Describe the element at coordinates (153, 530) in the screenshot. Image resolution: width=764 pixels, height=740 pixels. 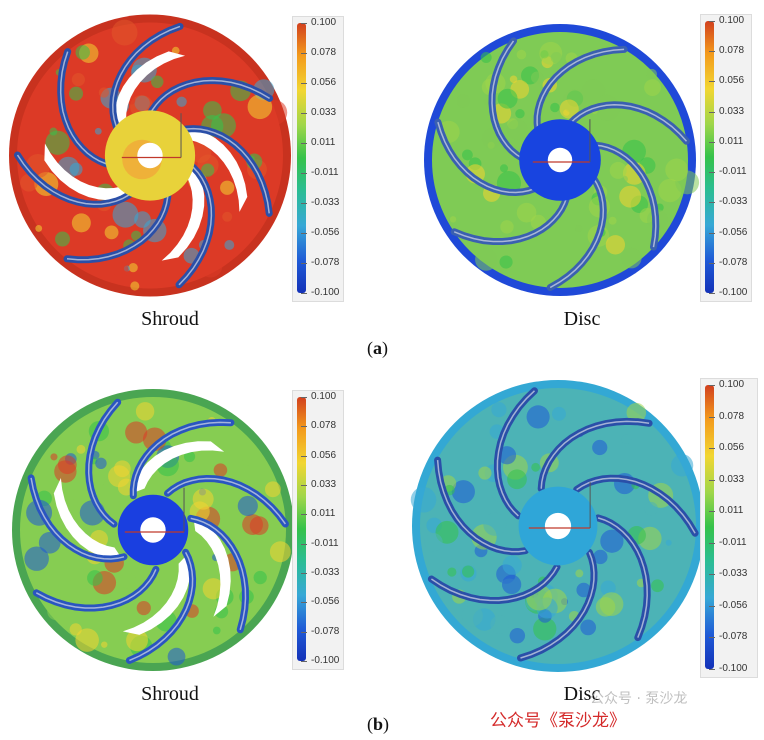
I see `shroud-contour-b` at that location.